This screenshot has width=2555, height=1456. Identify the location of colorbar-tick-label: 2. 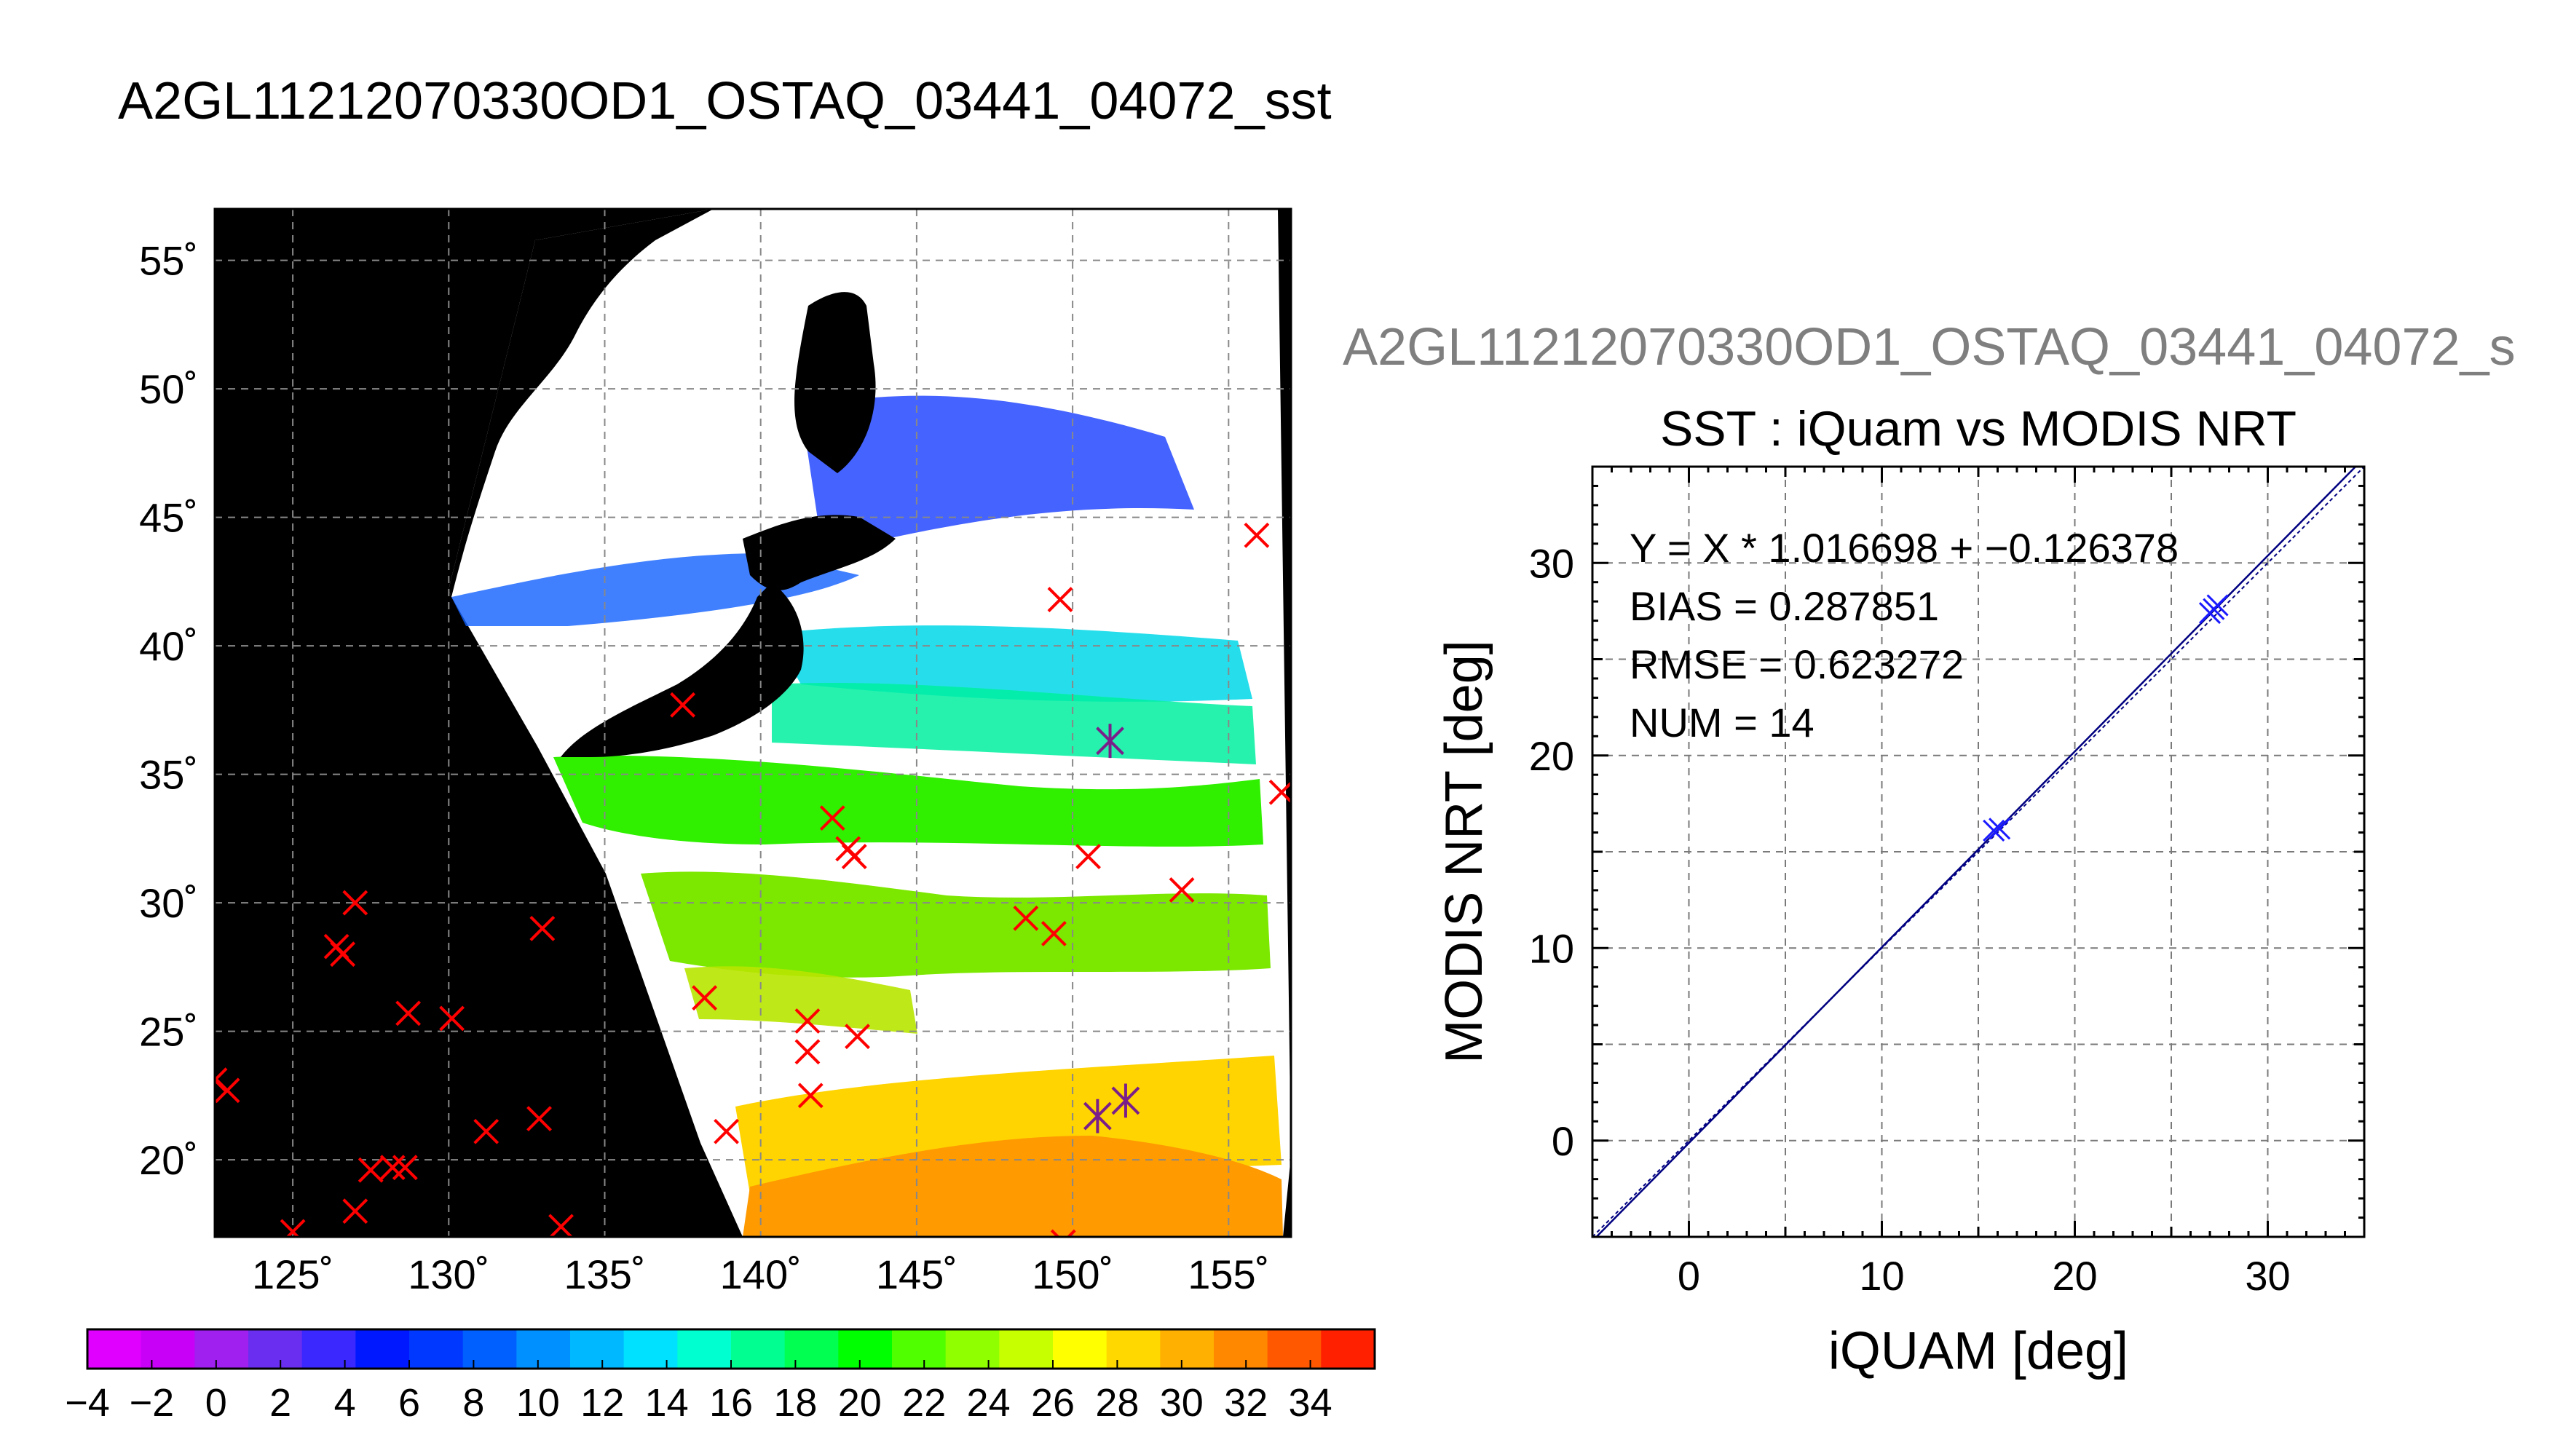
(280, 1403).